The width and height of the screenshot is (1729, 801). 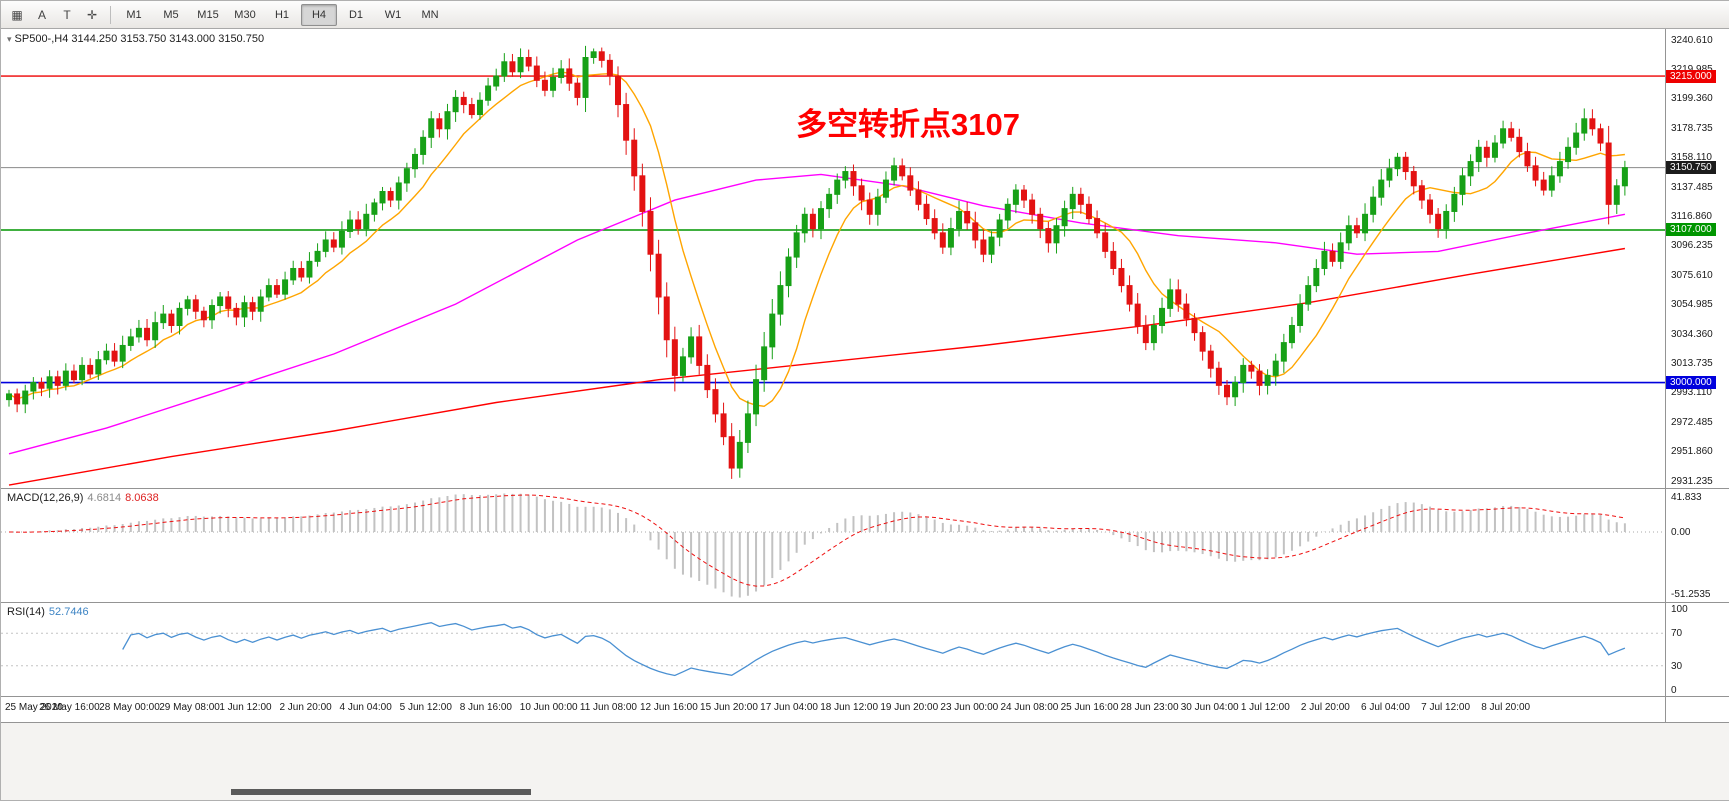 What do you see at coordinates (110, 14) in the screenshot?
I see `toolbar-separator` at bounding box center [110, 14].